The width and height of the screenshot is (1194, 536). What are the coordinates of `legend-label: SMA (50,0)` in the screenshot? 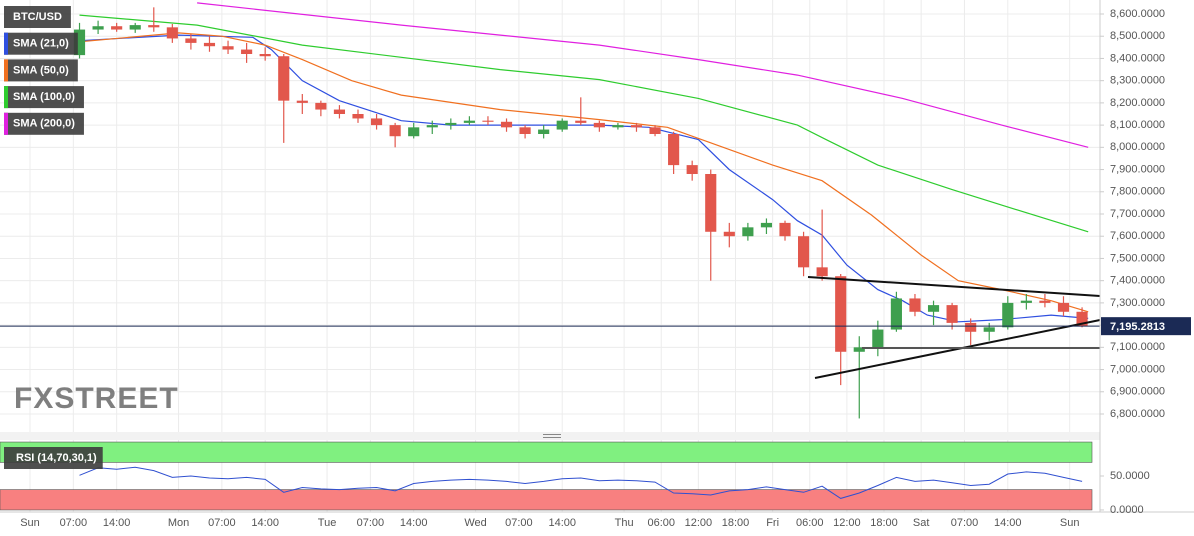 It's located at (41, 70).